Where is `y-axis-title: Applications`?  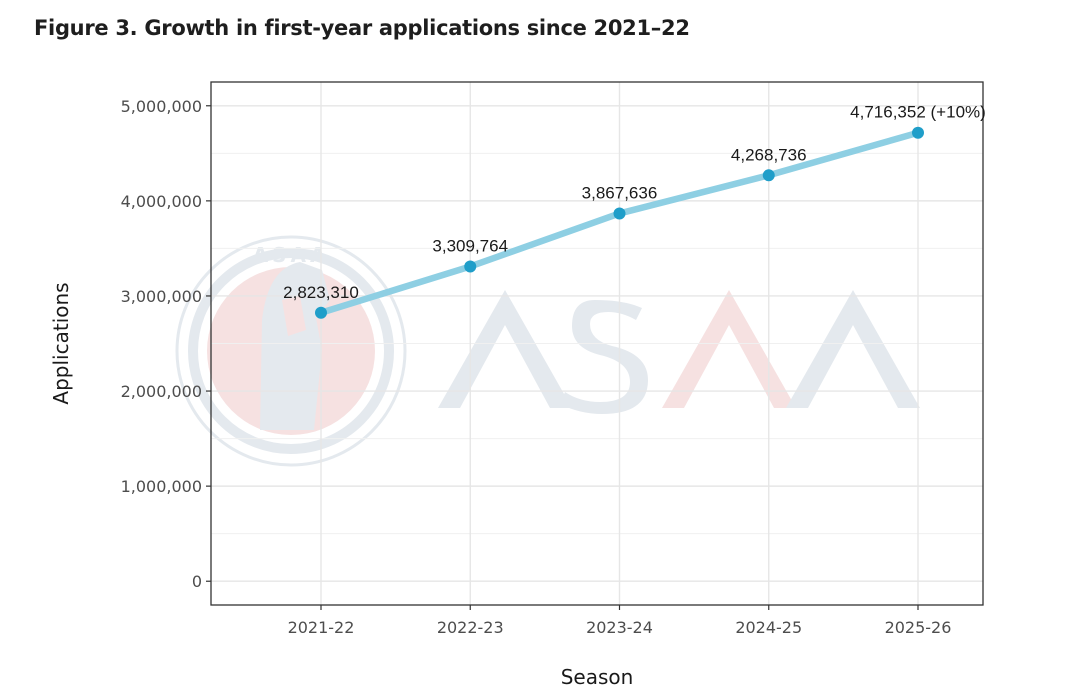
y-axis-title: Applications is located at coordinates (61, 343).